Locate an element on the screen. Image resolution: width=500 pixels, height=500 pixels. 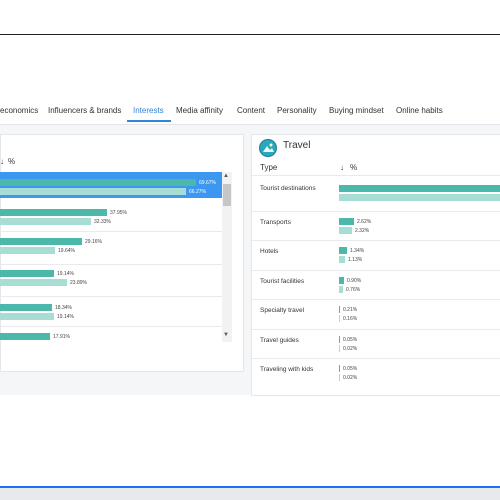
travel-row-label: Tourist destinations is located at coordinates (288, 188).